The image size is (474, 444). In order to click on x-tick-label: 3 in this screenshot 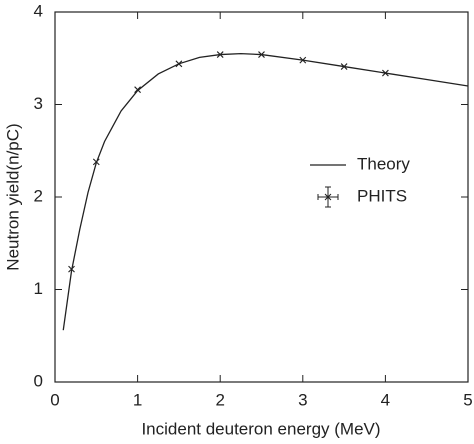, I will do `click(302, 399)`.